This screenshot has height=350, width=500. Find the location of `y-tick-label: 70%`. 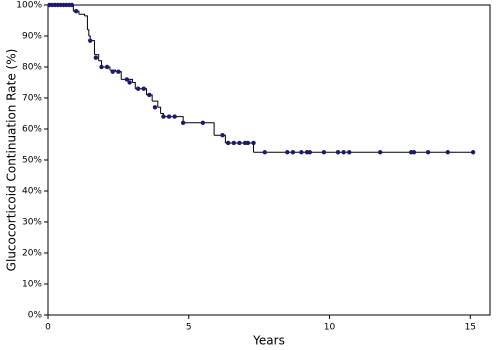

y-tick-label: 70% is located at coordinates (32, 99).